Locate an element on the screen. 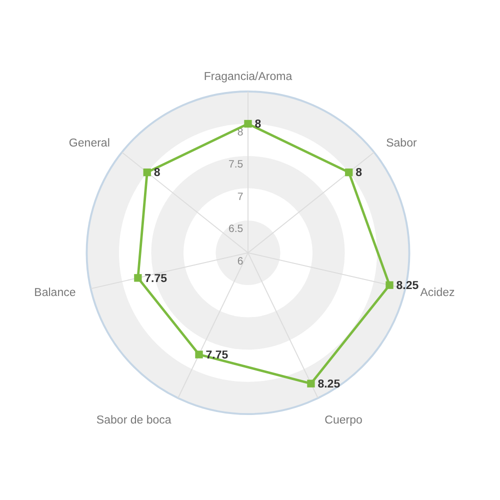 This screenshot has width=500, height=500. spoke-label: Sabor is located at coordinates (401, 144).